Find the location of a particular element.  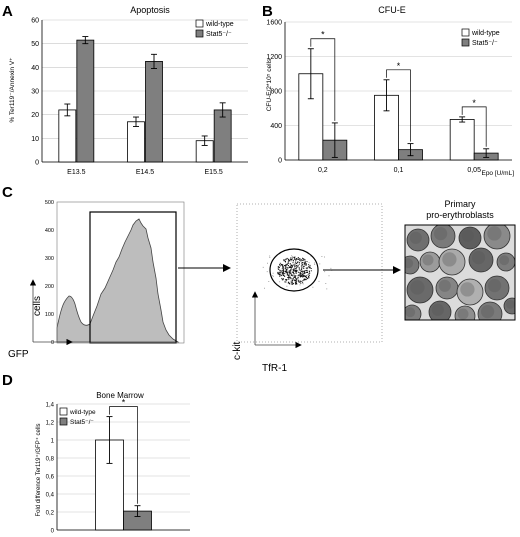

pro-erythroblasts-micrograph is located at coordinates (460, 272).